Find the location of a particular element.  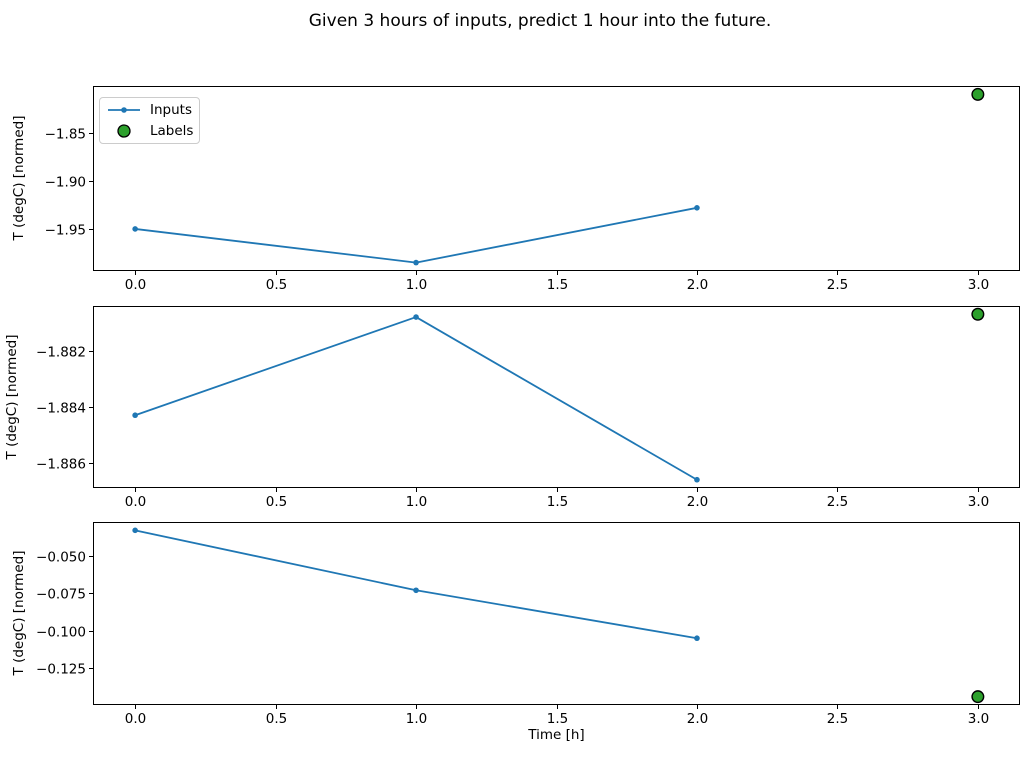

y-axis-label-subplot-3: T (degC) [normed] is located at coordinates (19, 613).